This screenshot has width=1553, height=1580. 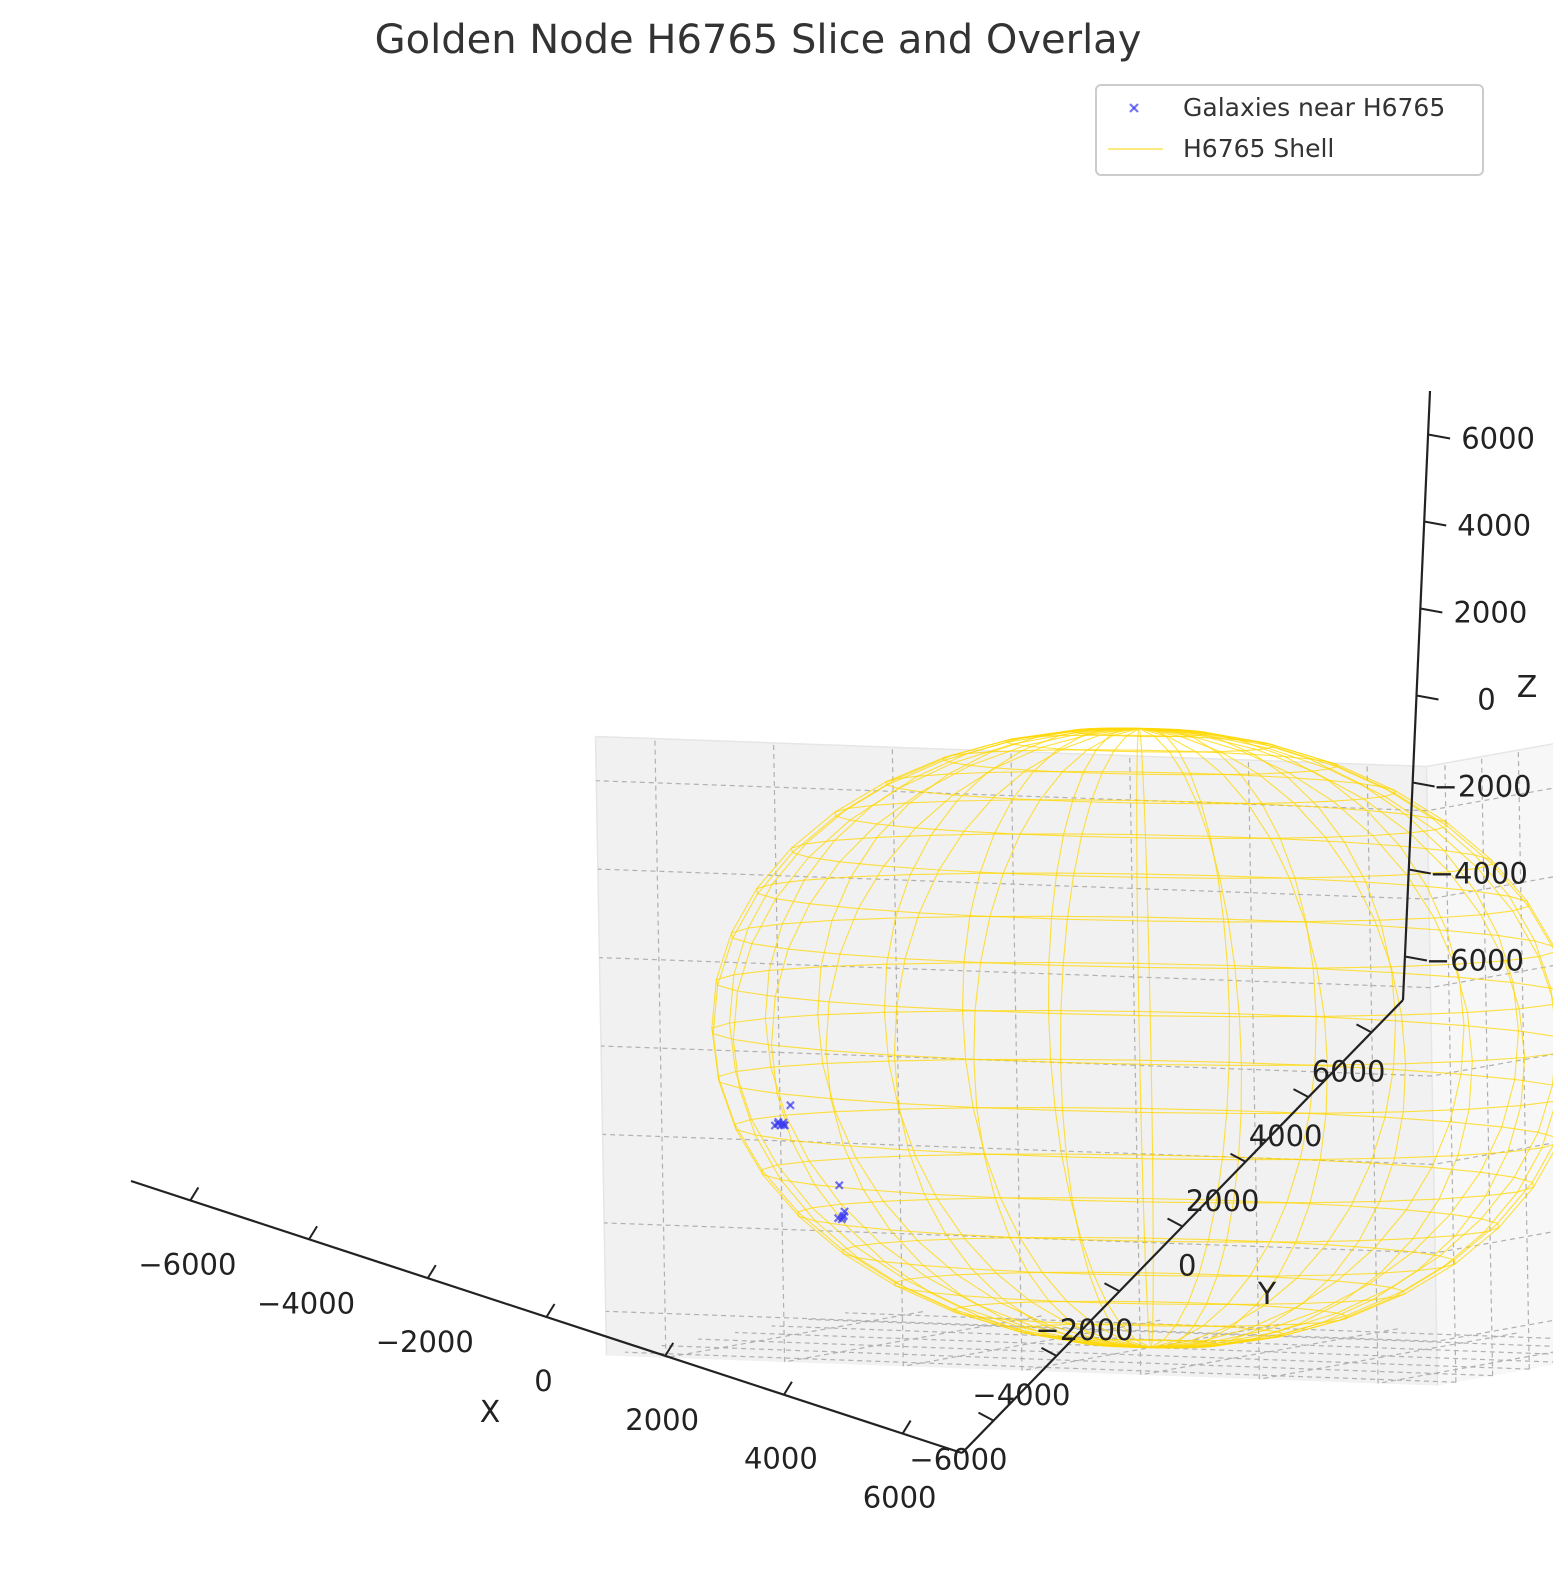 I want to click on legend-box, so click(x=1289, y=130).